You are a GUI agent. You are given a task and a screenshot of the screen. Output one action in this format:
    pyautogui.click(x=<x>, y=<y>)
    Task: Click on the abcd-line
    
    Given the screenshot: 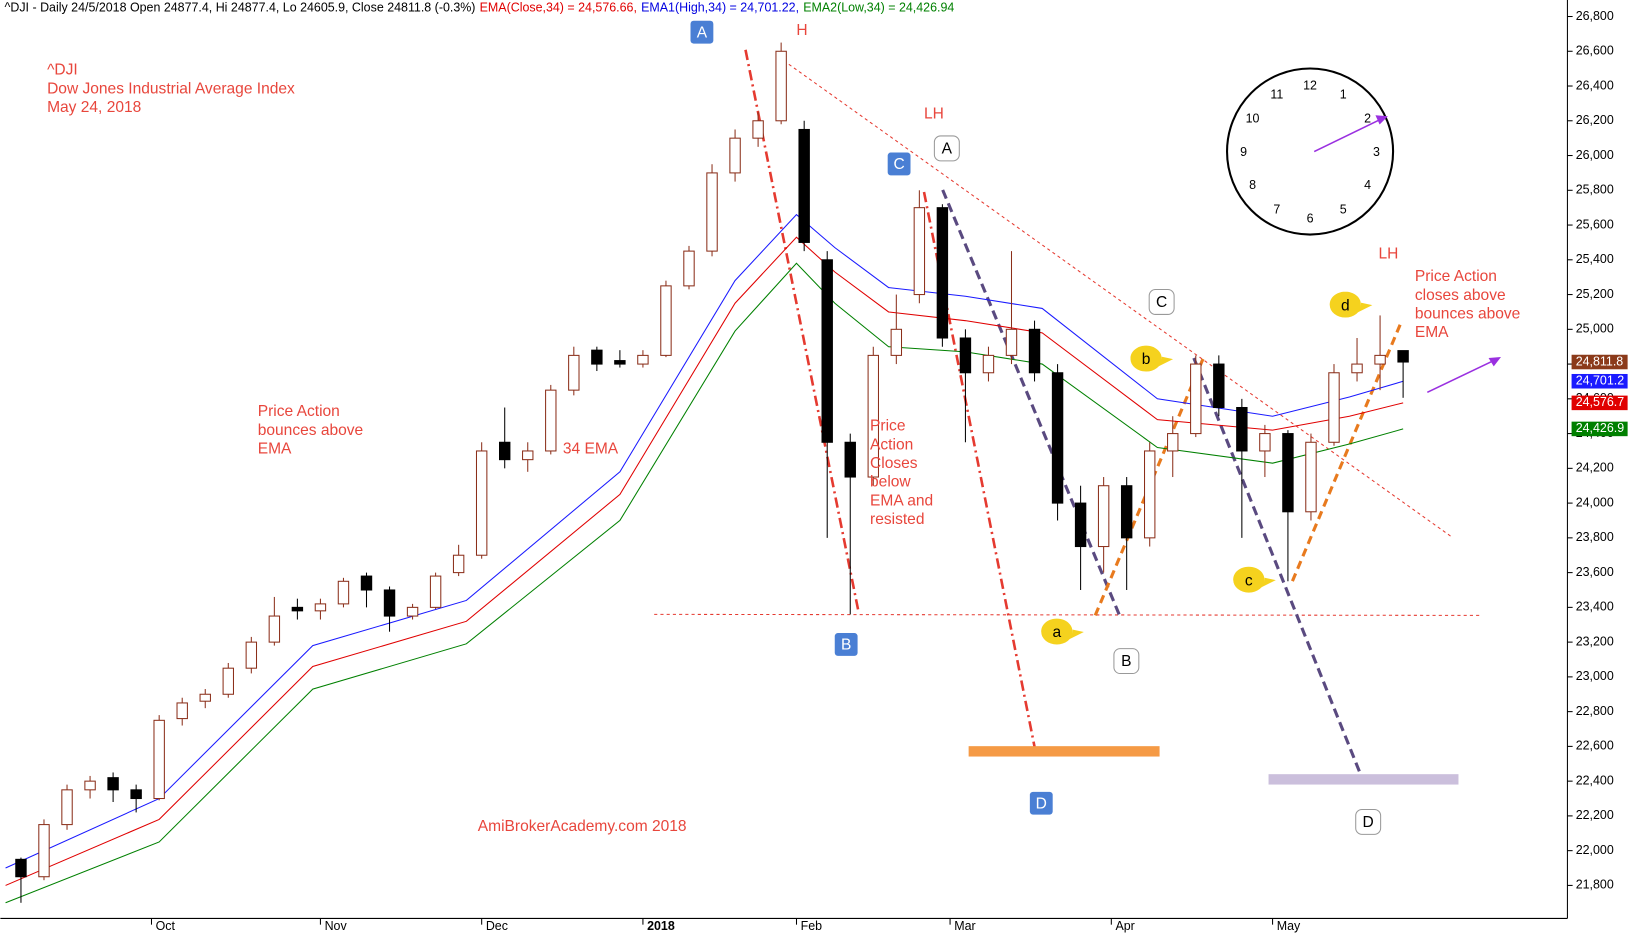 What is the action you would take?
    pyautogui.click(x=1278, y=569)
    